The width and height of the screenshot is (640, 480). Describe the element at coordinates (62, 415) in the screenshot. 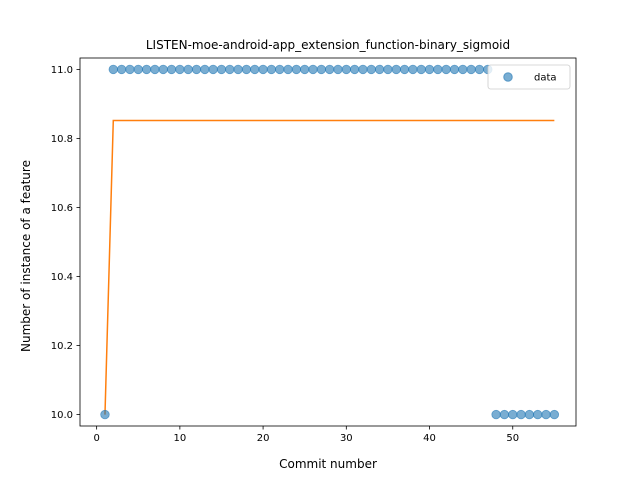

I see `y-tick-label: 10.0` at that location.